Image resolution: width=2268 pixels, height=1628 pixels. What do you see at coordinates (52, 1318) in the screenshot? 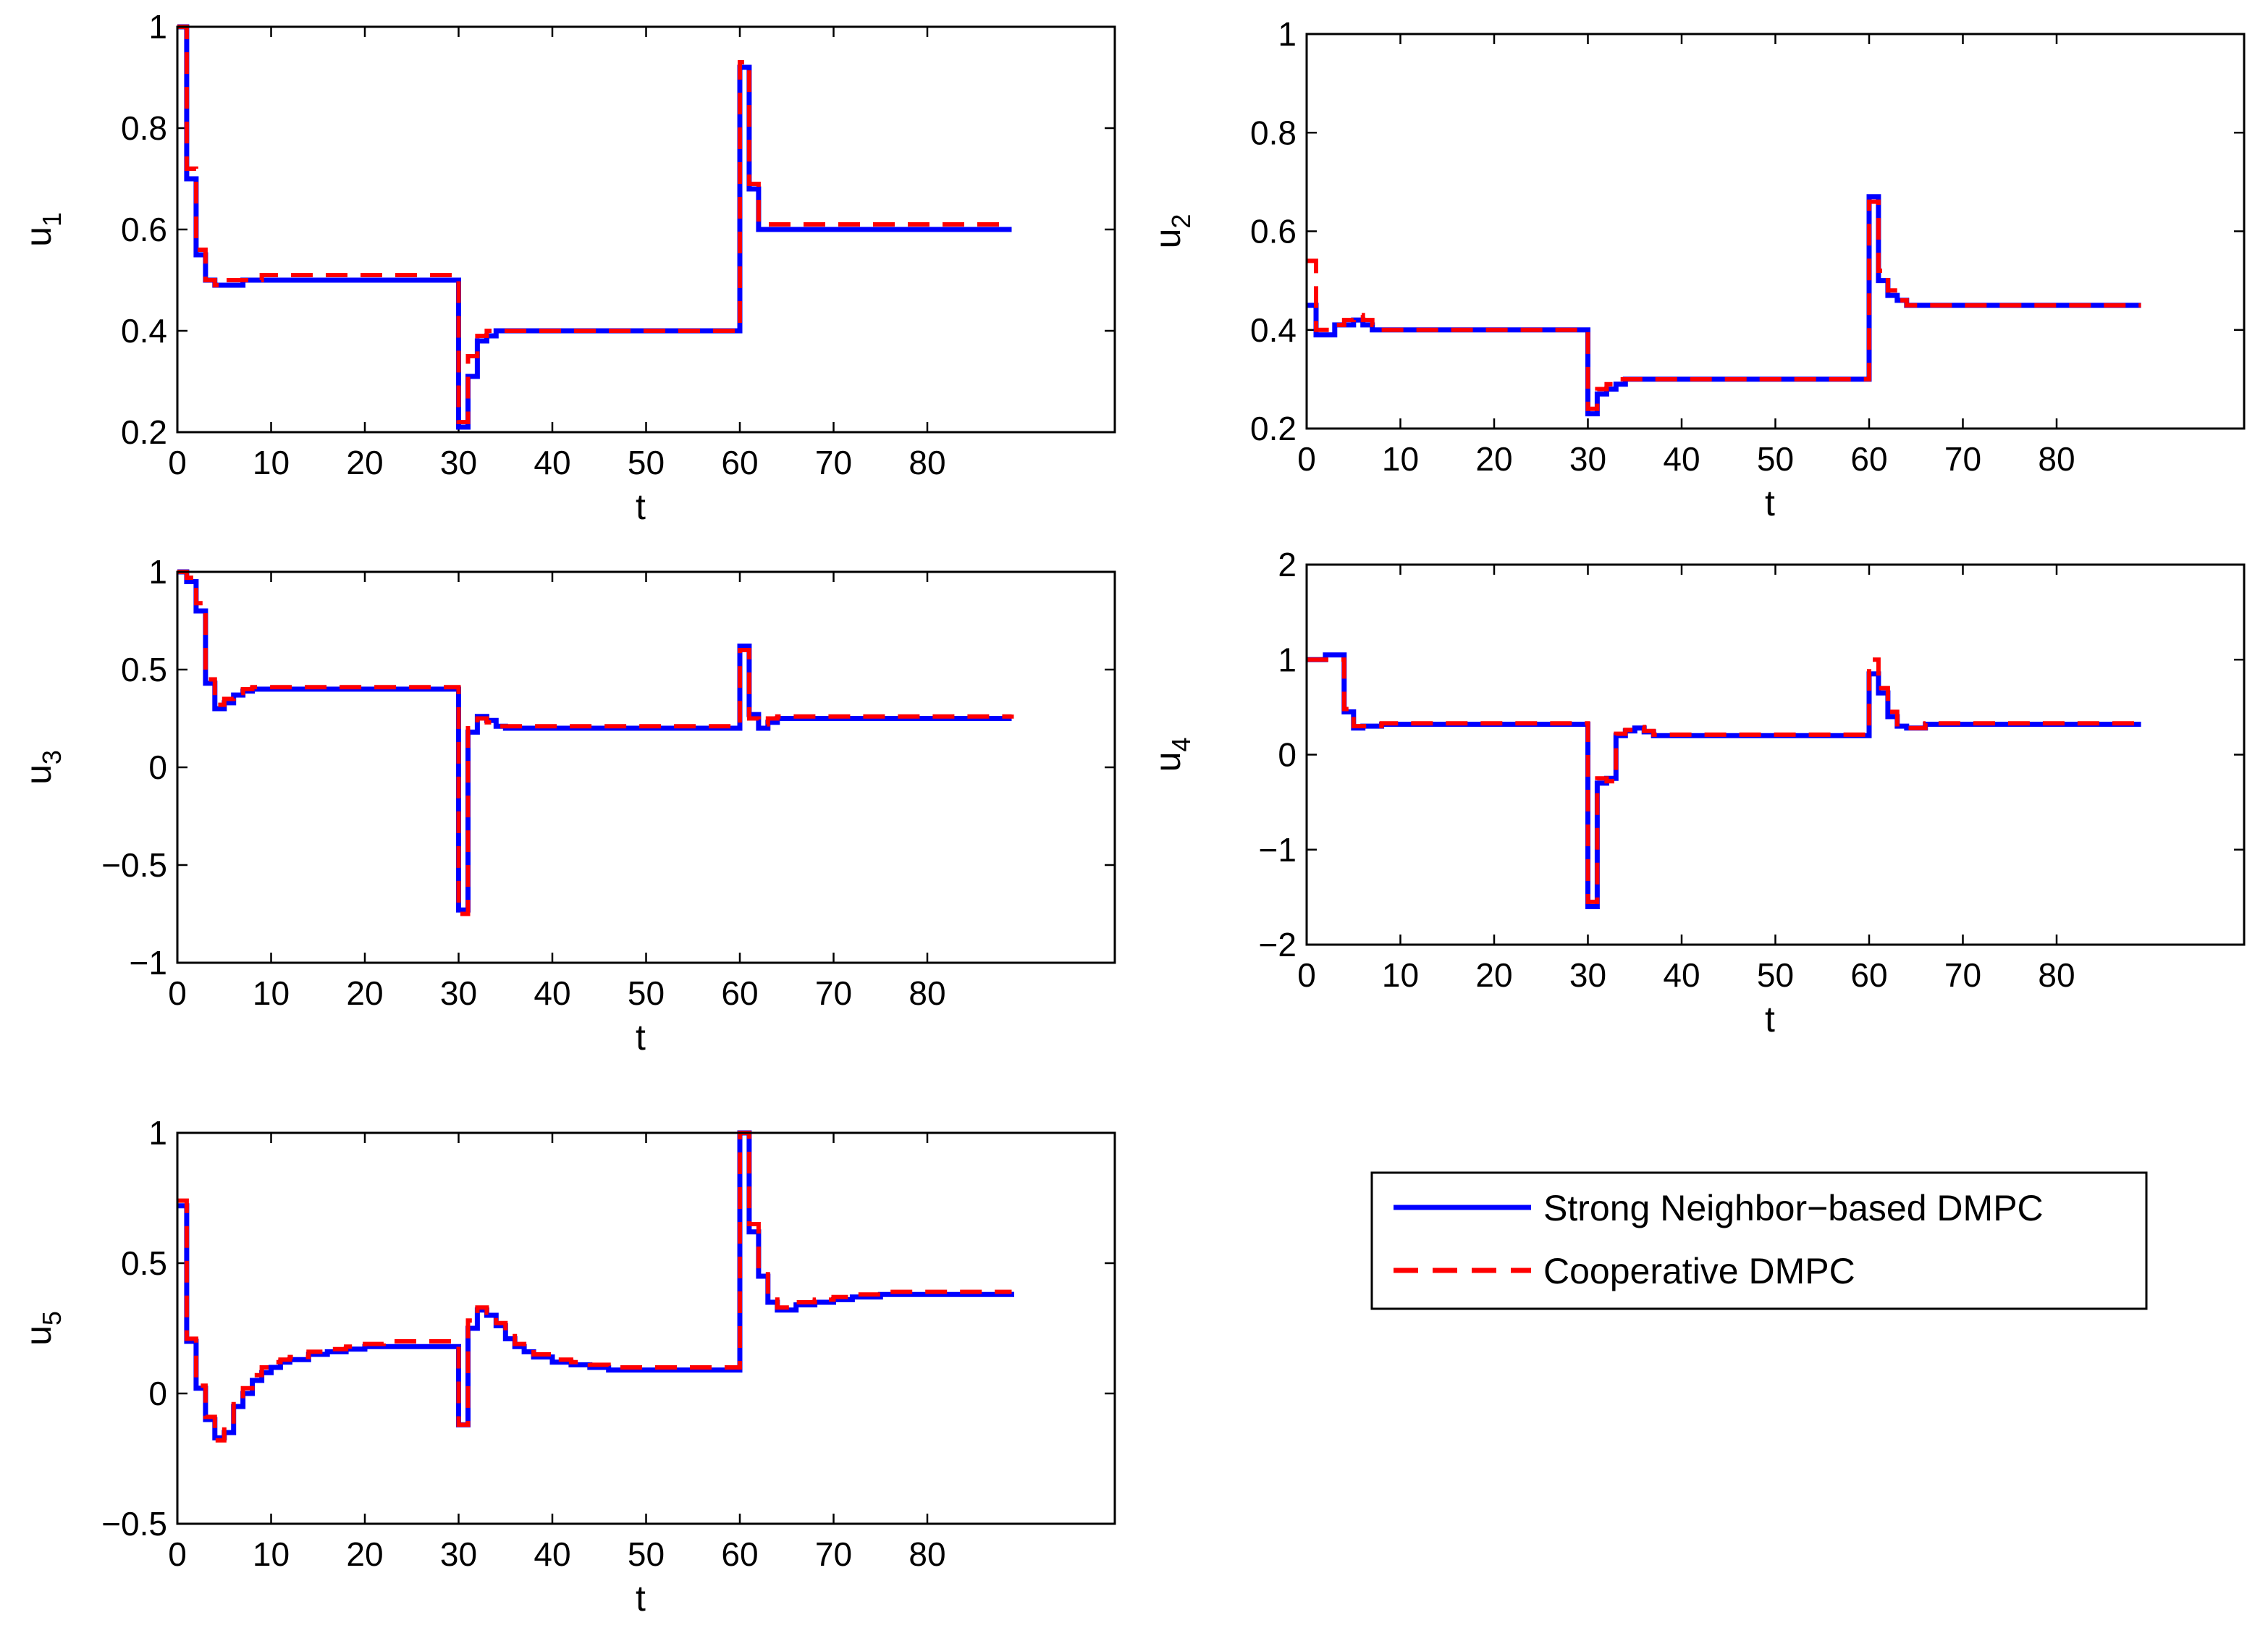
I see `y-axis-label-subscript: 5` at bounding box center [52, 1318].